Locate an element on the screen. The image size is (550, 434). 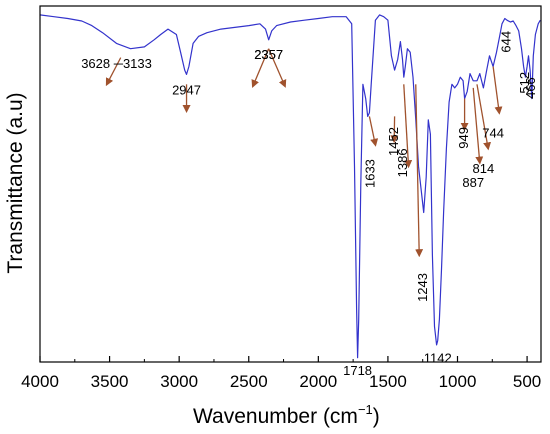
peak-label-2357: 2357 is located at coordinates (268, 54).